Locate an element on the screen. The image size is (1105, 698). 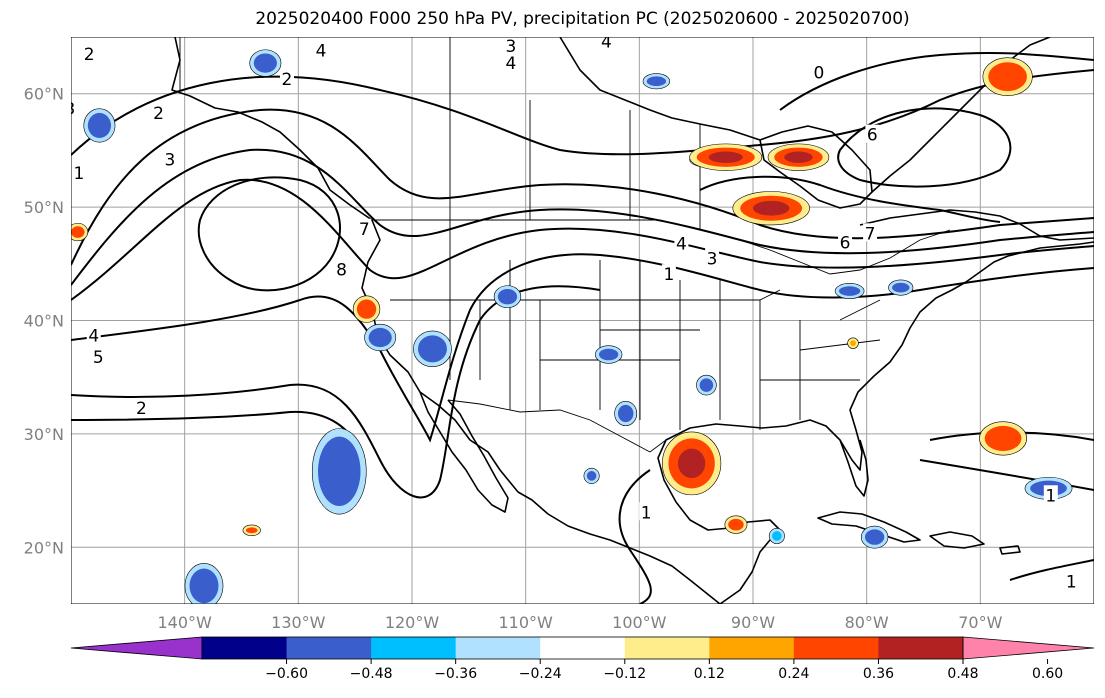
pv-contour-label: 4 is located at coordinates (606, 43).